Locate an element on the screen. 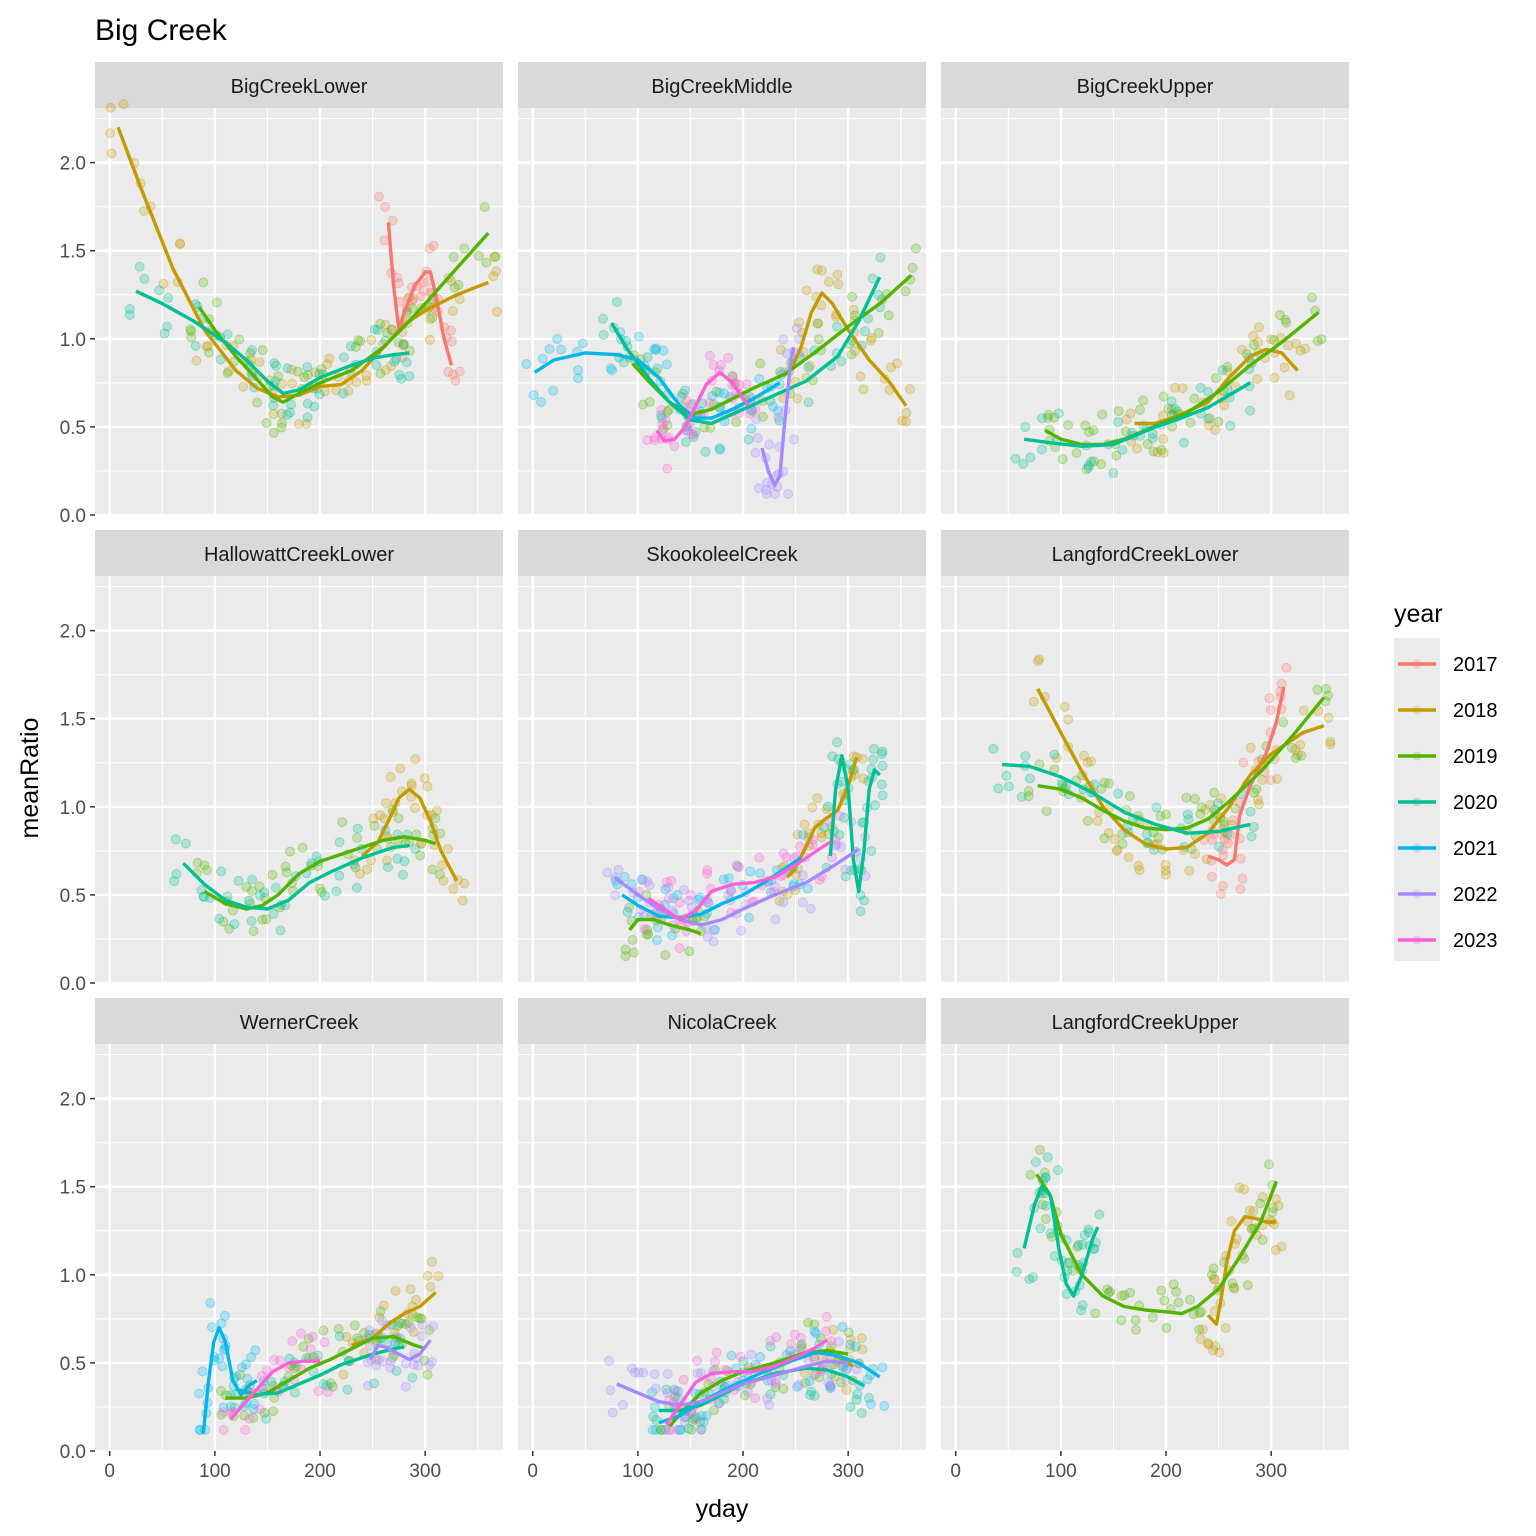 This screenshot has height=1536, width=1536. x-tick-label: 0 is located at coordinates (955, 1471).